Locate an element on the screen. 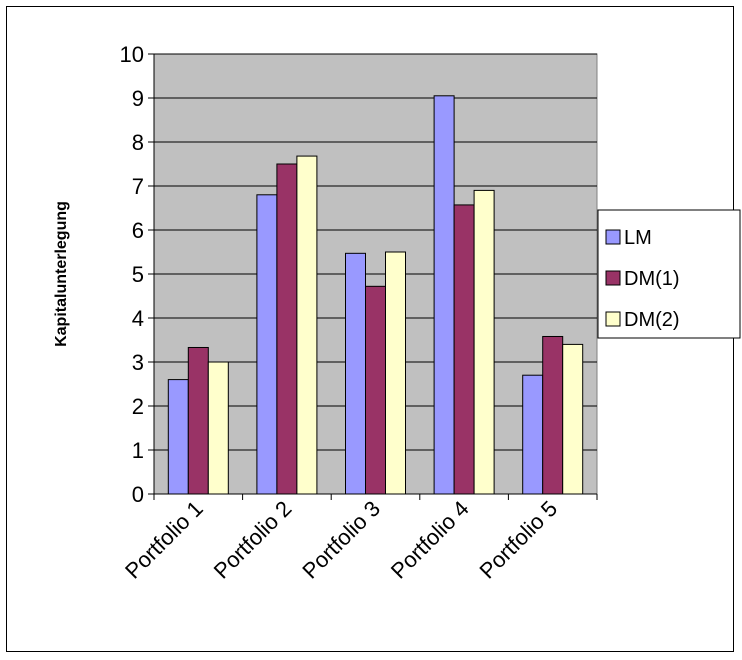  y-tick-label: 9 is located at coordinates (138, 98).